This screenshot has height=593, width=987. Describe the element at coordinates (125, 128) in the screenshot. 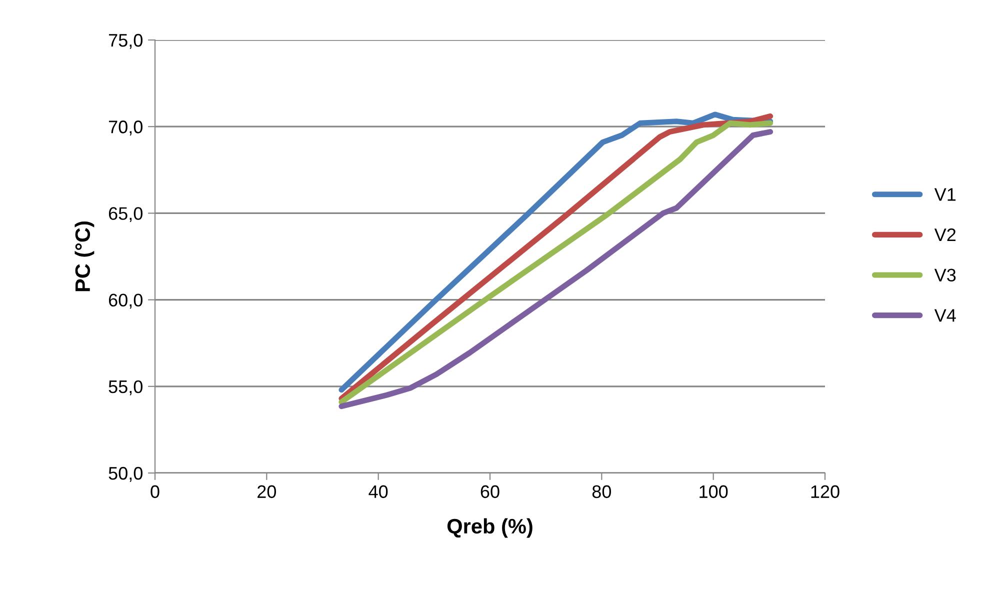

I see `y-tick-label: 70,0` at that location.